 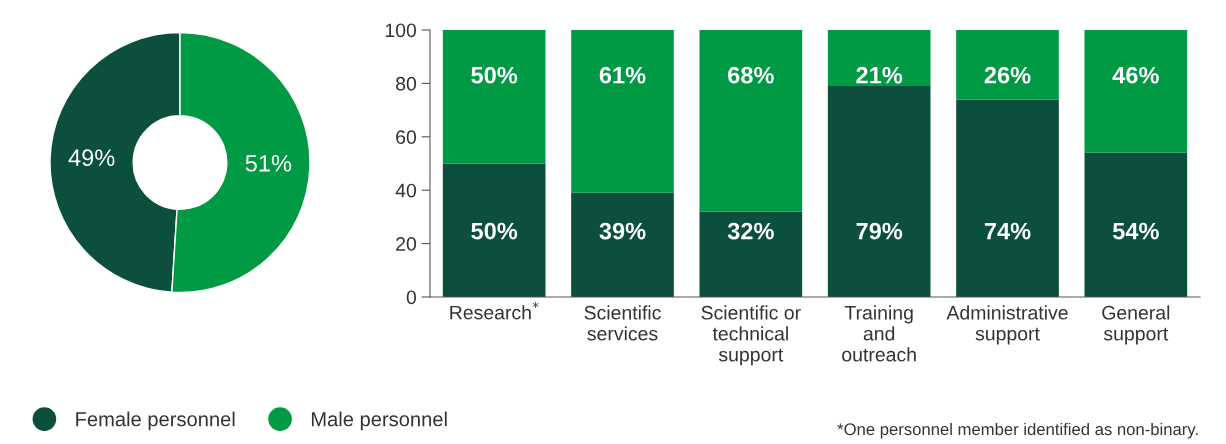 What do you see at coordinates (379, 421) in the screenshot?
I see `legend-label: Male personnel` at bounding box center [379, 421].